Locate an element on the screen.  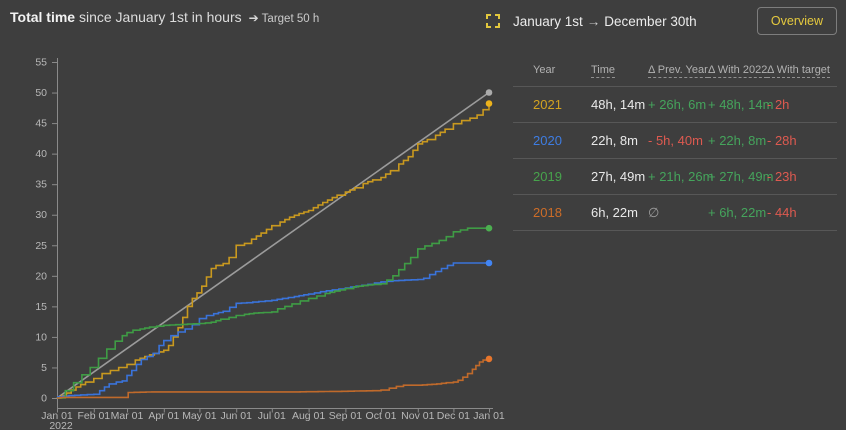
year-label: 2021 is located at coordinates (547, 104).